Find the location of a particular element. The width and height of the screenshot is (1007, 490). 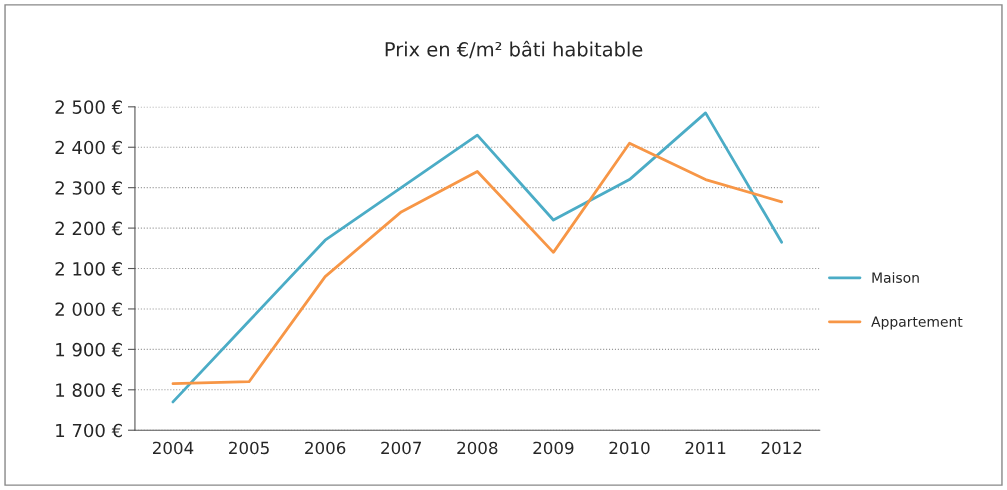

x-tick-label: 2010 is located at coordinates (629, 448).